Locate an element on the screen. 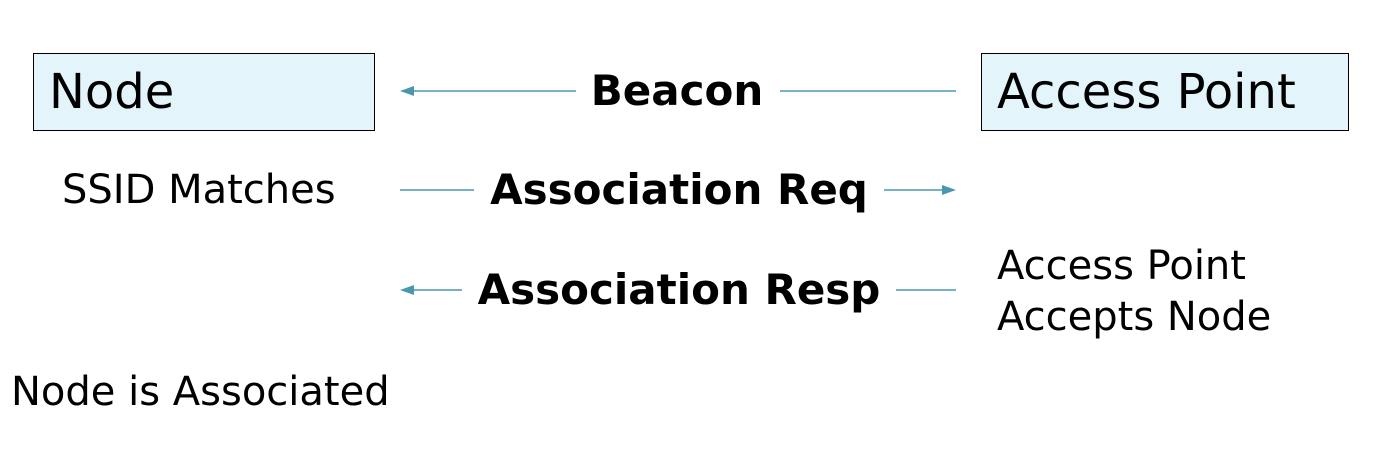 The width and height of the screenshot is (1374, 470). assoc-resp-arrowhead is located at coordinates (407, 290).